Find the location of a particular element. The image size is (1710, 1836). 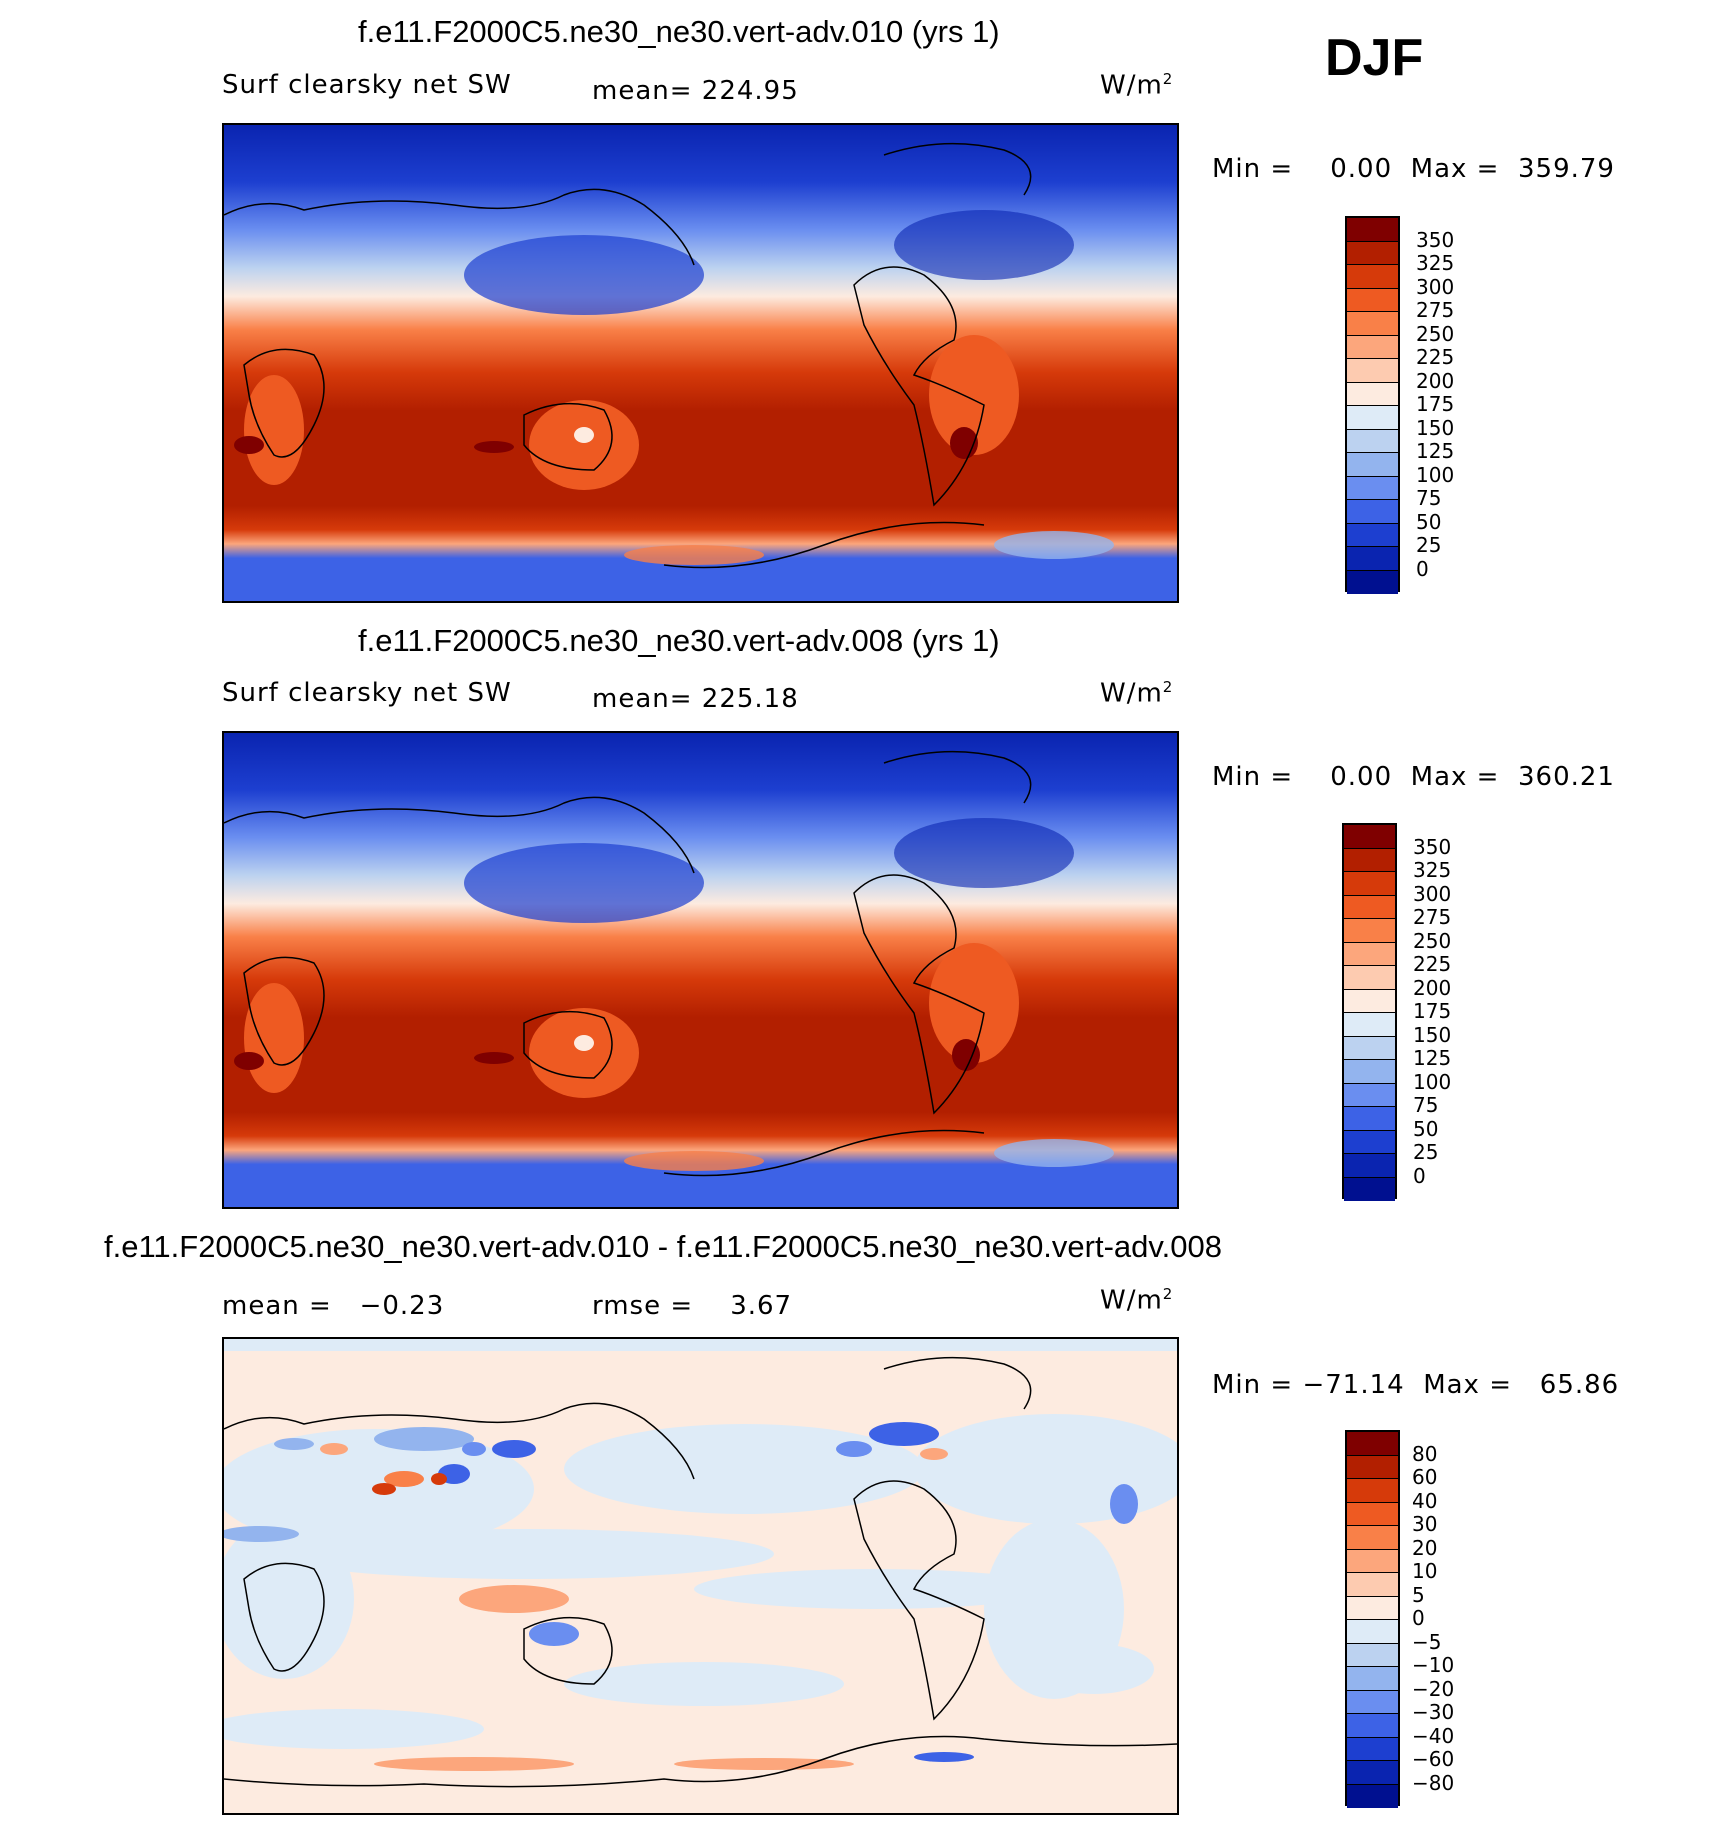

panel-1-mean-label: mean= 224.95 is located at coordinates (695, 91).